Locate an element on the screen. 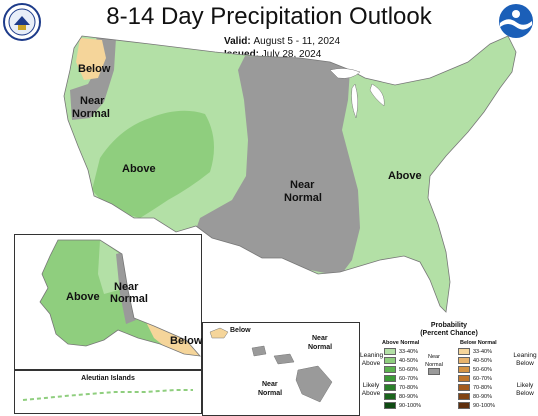 This screenshot has height=416, width=538. legend-below-level-label: 90-100% is located at coordinates (484, 405).